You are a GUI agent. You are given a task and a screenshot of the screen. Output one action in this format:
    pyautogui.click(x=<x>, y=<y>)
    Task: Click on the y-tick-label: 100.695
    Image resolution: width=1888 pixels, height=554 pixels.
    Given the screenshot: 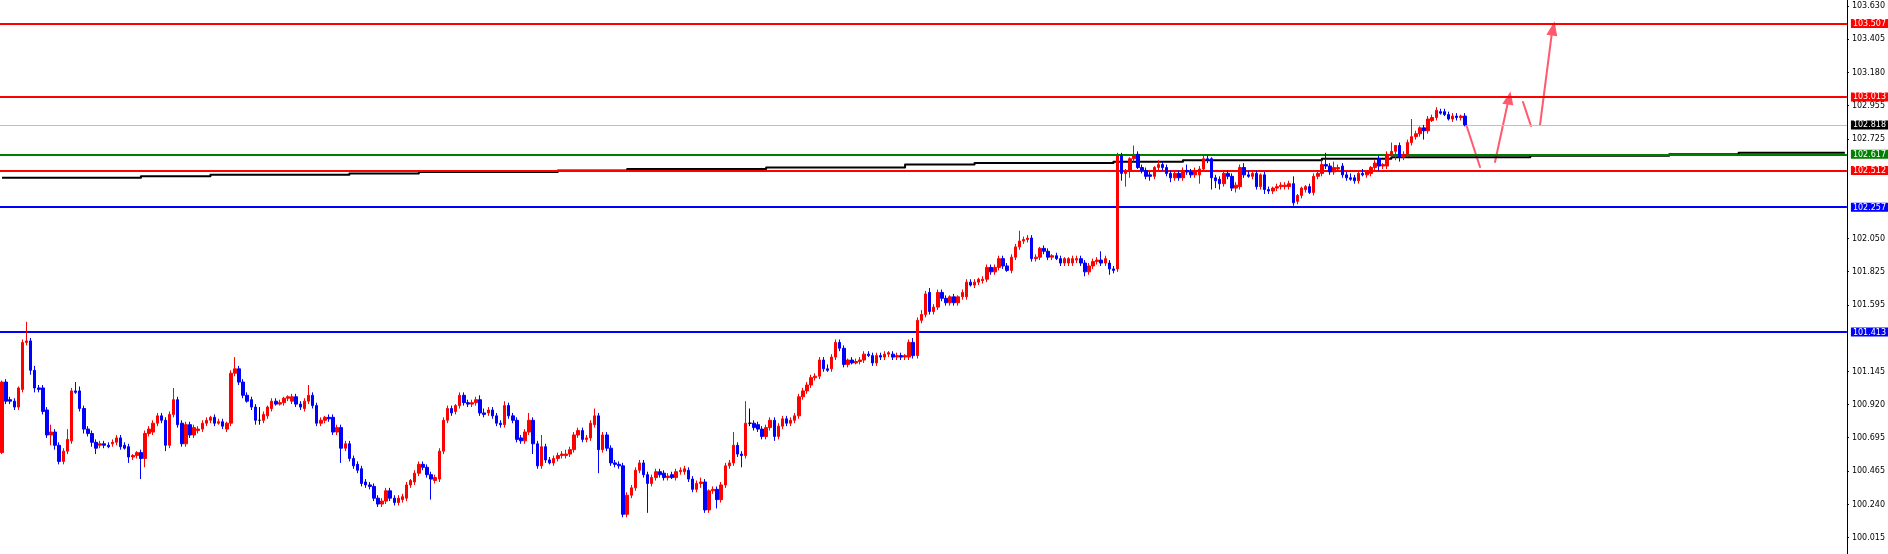 What is the action you would take?
    pyautogui.click(x=1868, y=437)
    